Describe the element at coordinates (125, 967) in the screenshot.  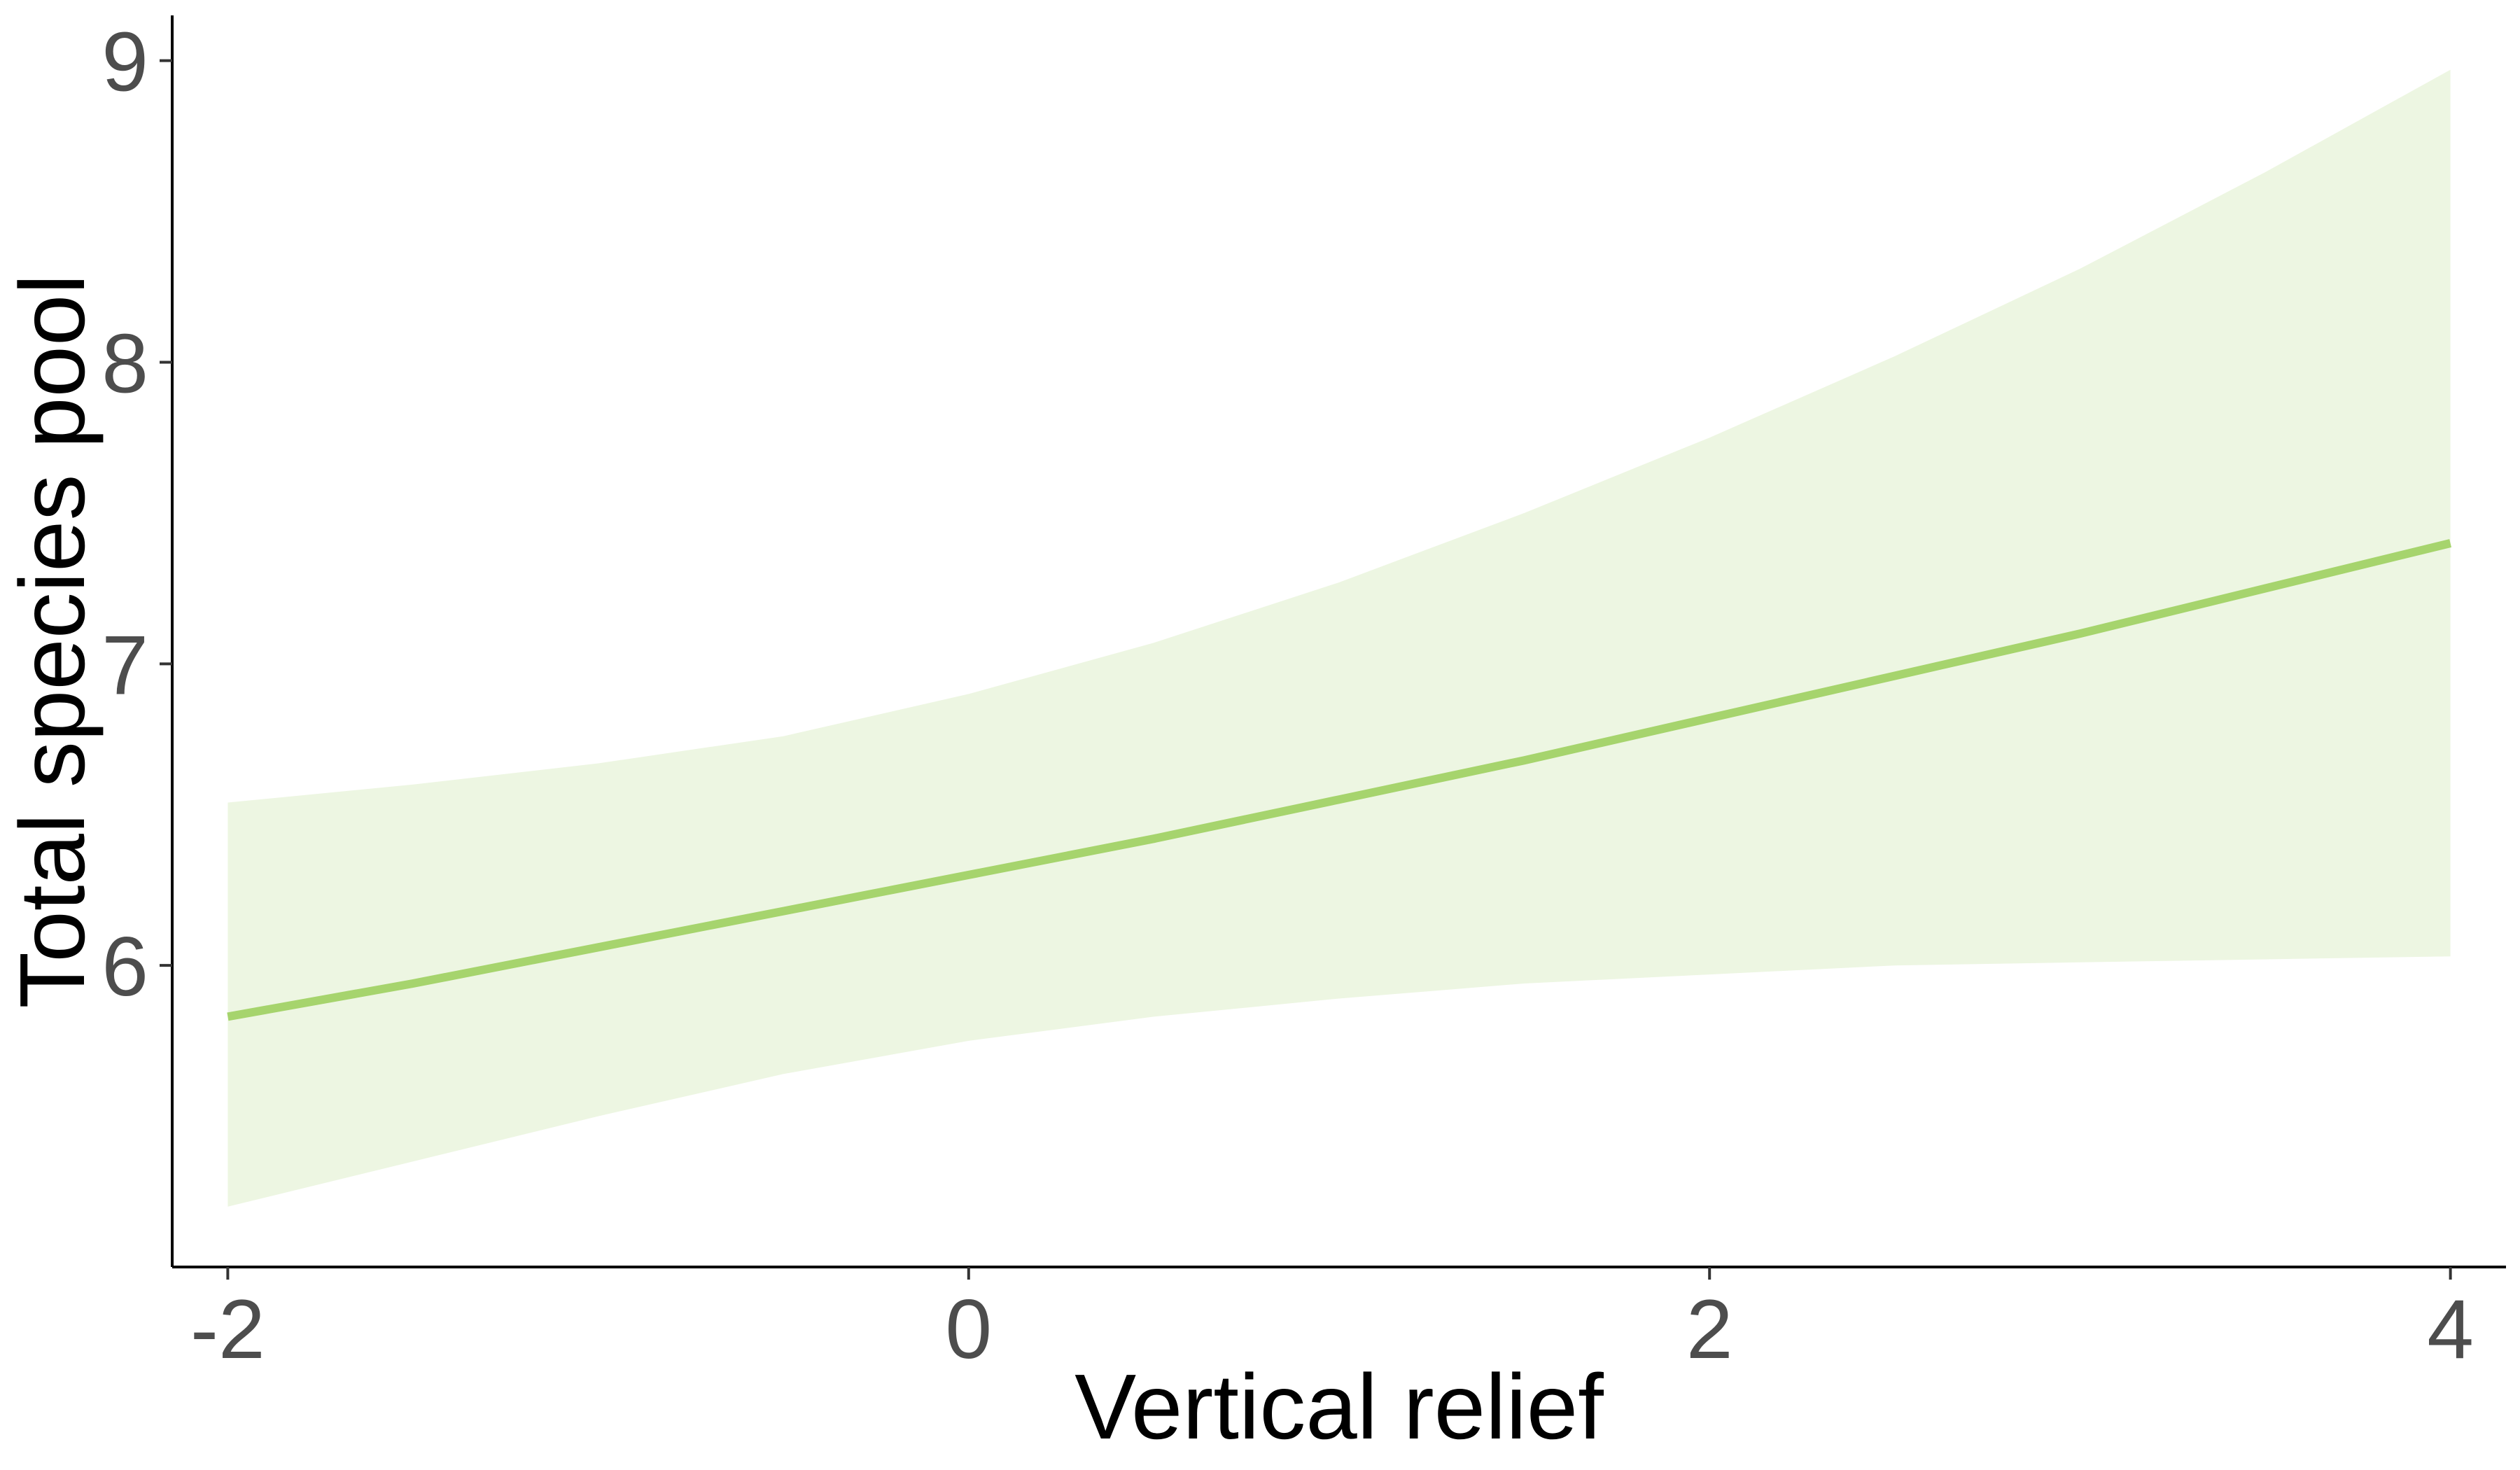
I see `y-tick-label: 6` at that location.